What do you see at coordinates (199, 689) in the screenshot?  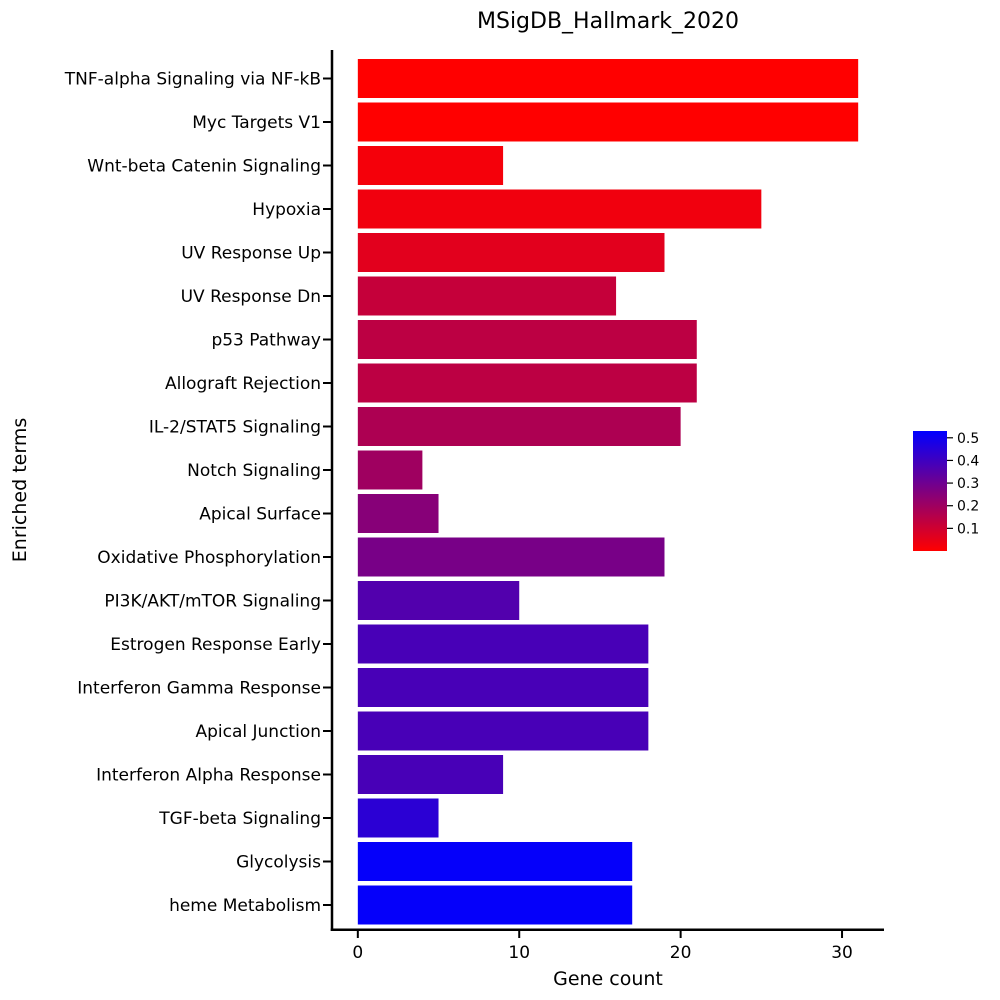 I see `y-tick-label: Interferon Gamma Response` at bounding box center [199, 689].